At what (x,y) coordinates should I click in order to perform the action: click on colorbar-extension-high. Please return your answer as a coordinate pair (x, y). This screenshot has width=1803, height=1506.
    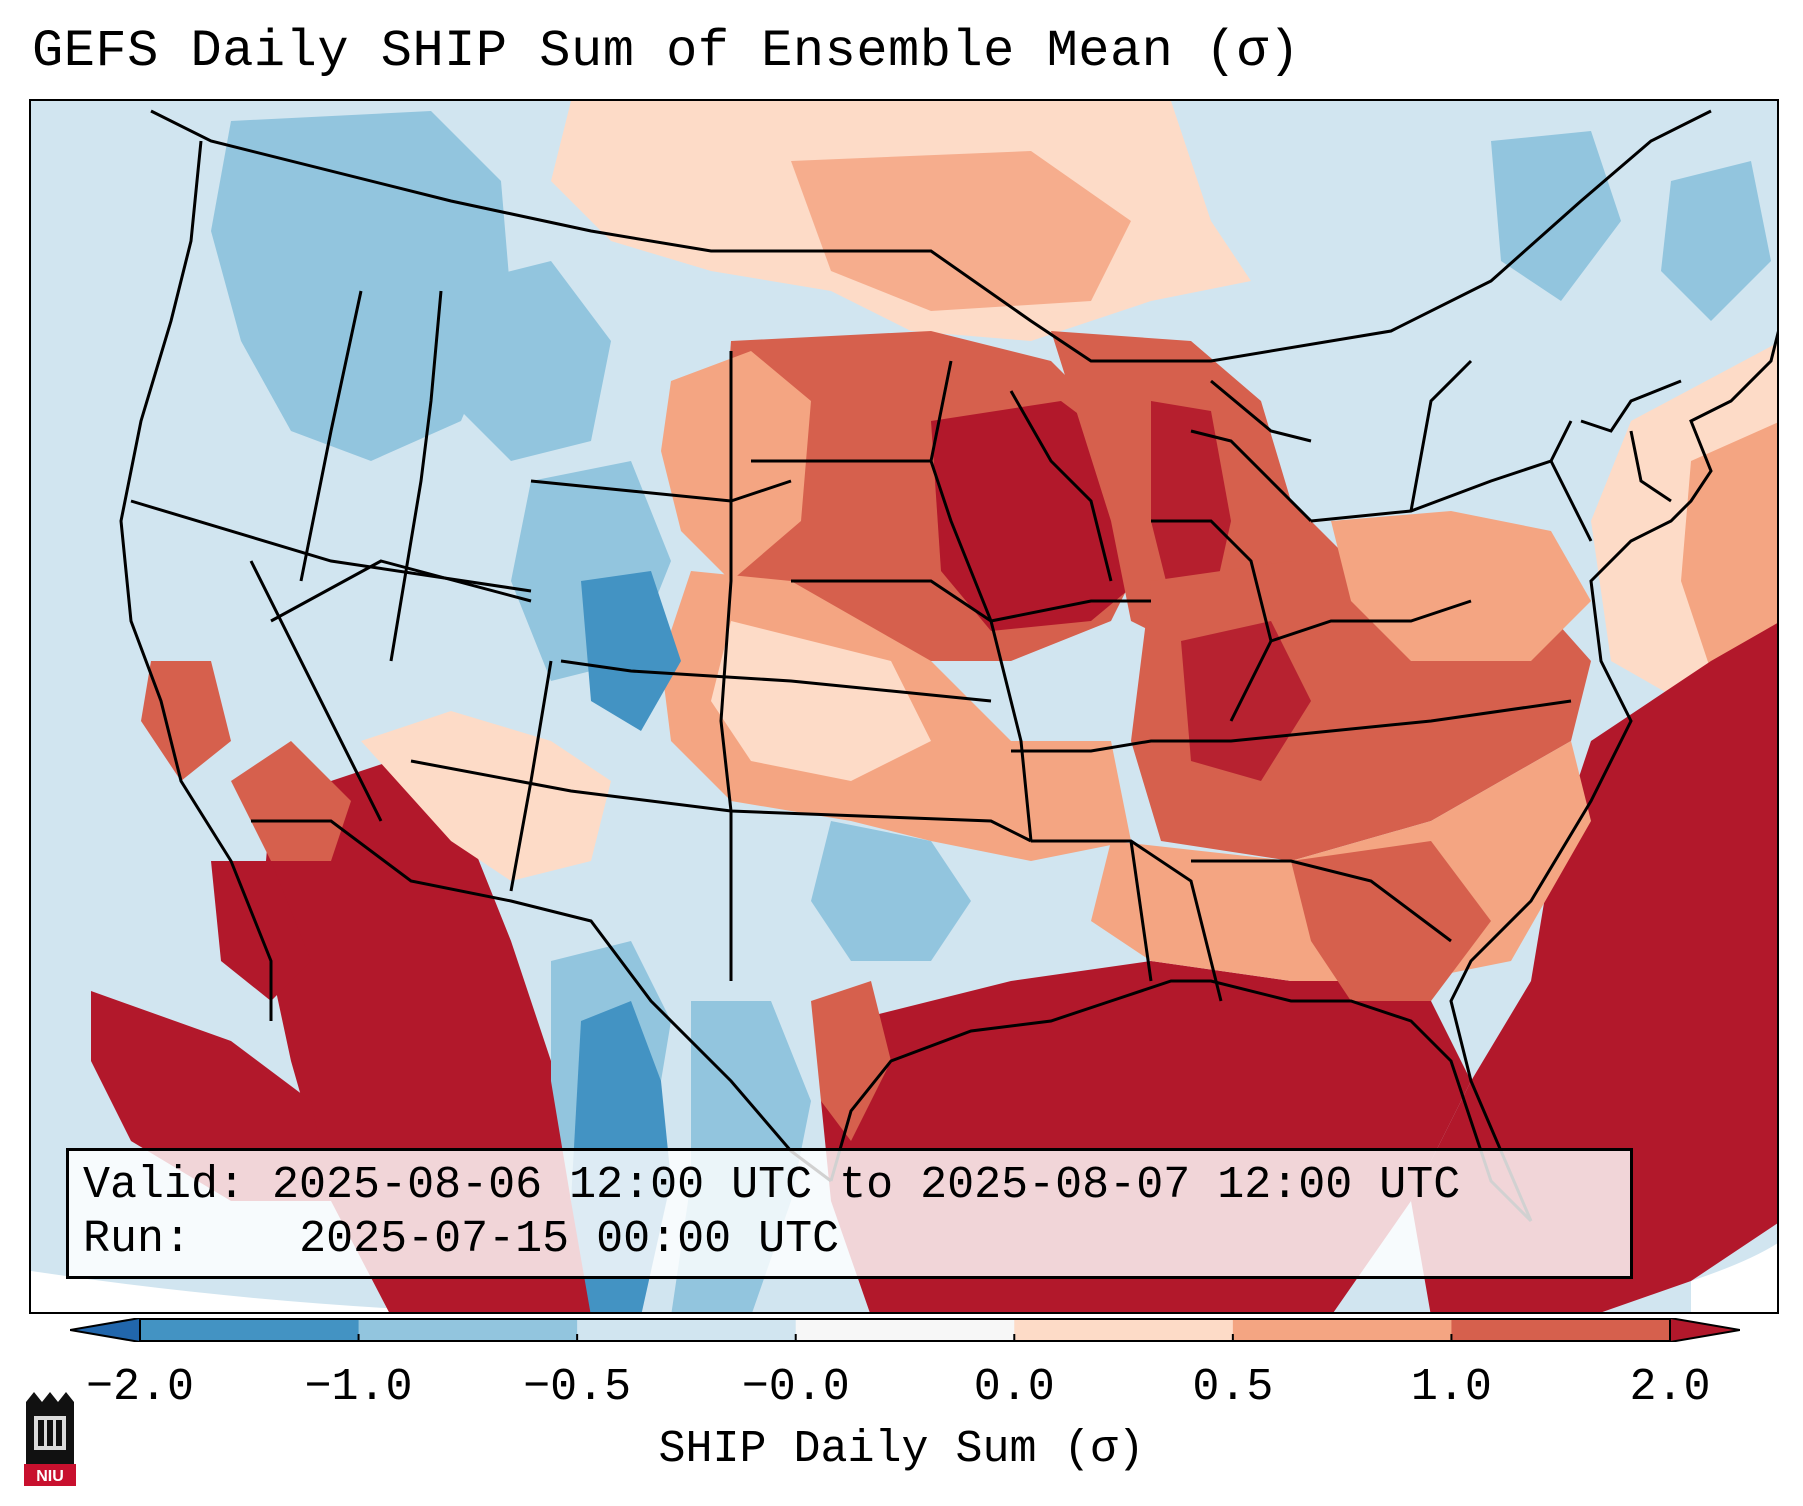
    Looking at the image, I should click on (1705, 1330).